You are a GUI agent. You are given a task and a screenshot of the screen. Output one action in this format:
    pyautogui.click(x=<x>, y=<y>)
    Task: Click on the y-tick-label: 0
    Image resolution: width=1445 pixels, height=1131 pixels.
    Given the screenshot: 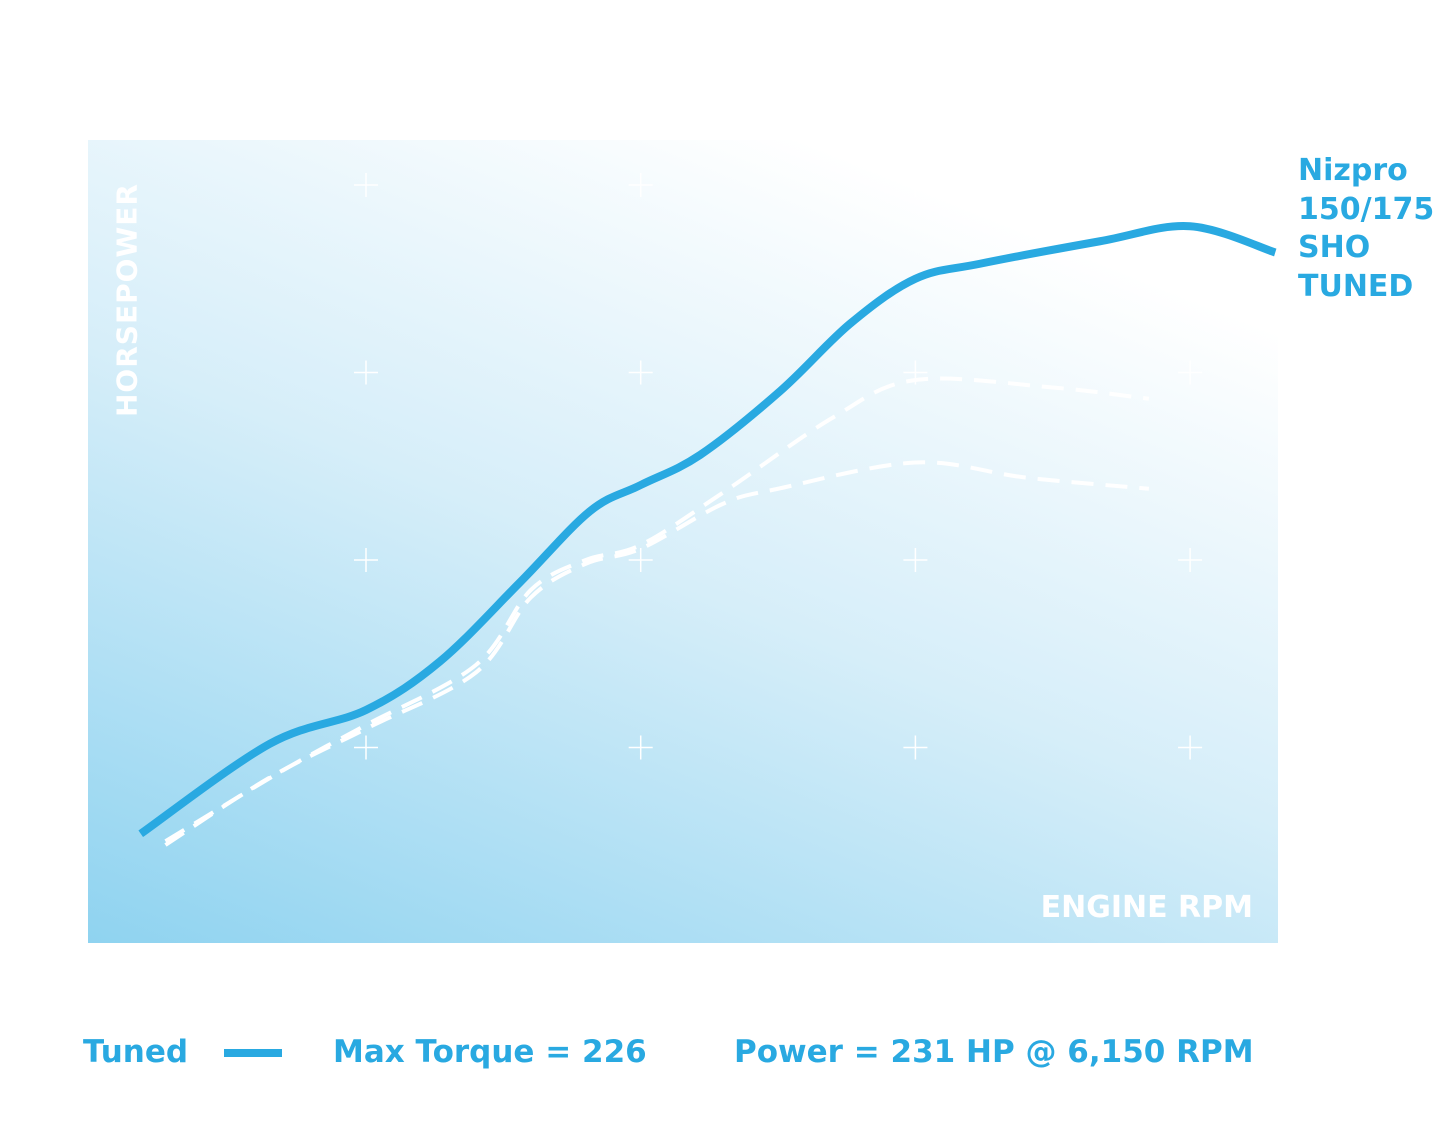 What is the action you would take?
    pyautogui.click(x=61, y=933)
    